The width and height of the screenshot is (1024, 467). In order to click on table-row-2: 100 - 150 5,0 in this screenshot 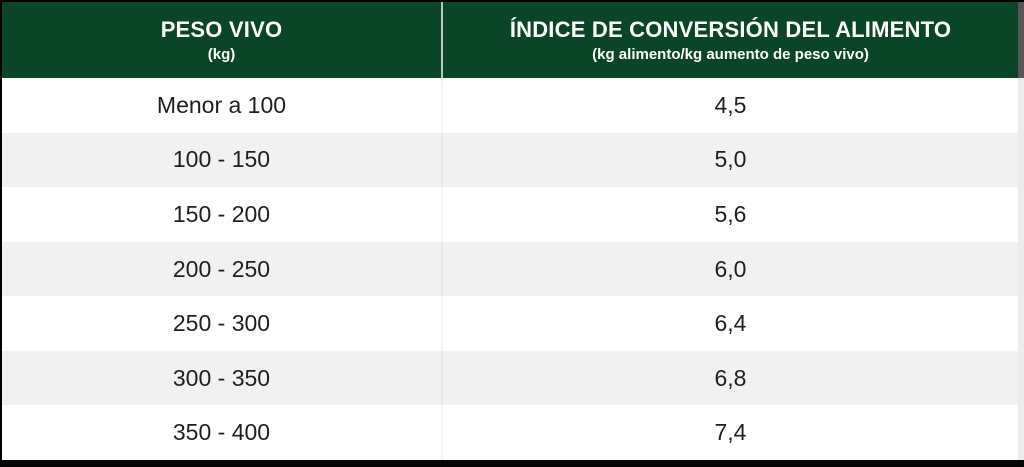, I will do `click(510, 160)`.